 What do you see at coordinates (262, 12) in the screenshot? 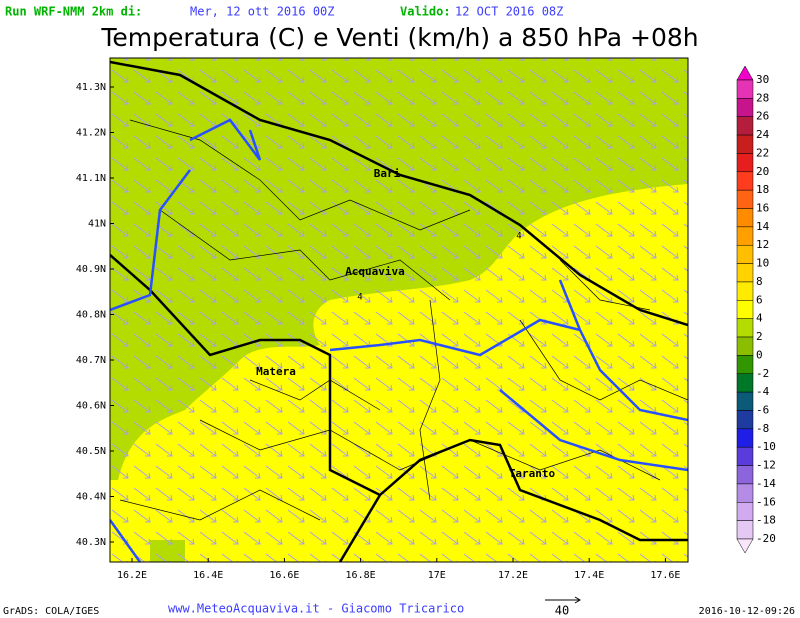
I see `run-date: Mer, 12 ott 2016 00Z` at bounding box center [262, 12].